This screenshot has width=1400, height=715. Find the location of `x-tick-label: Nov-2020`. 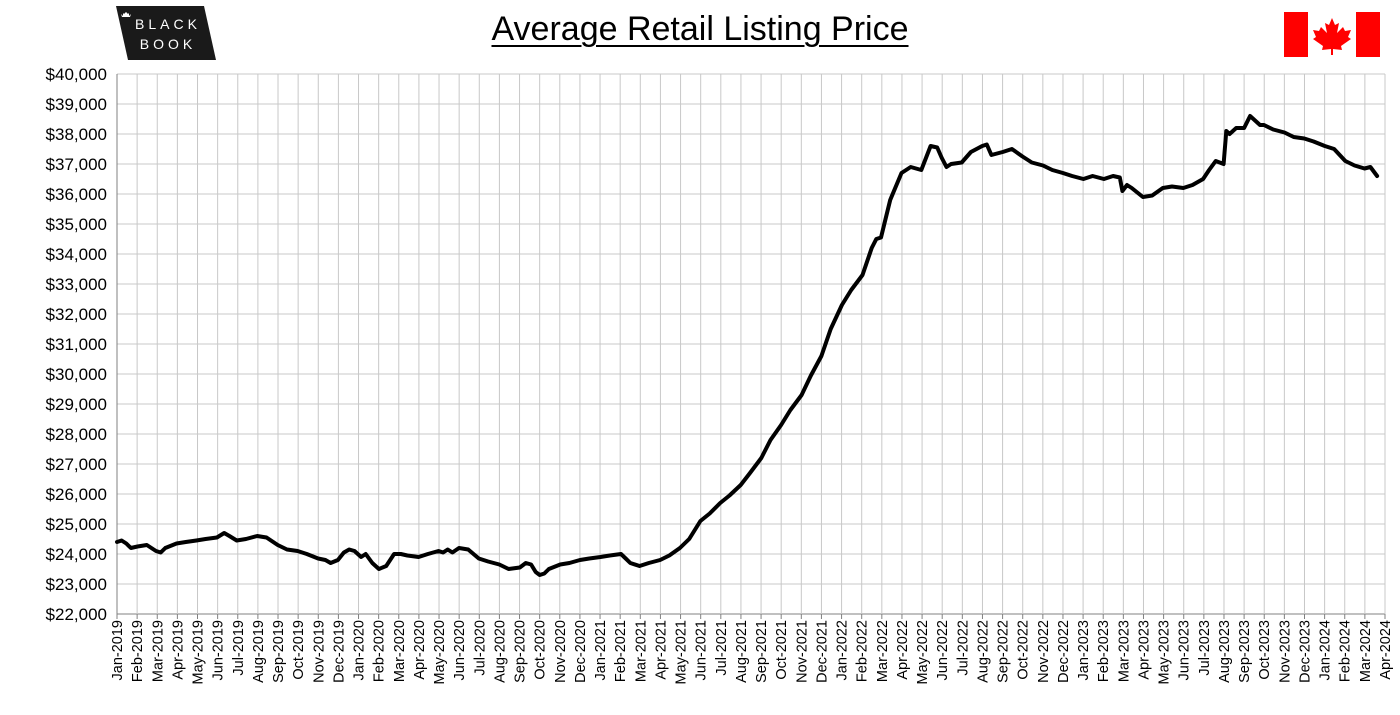

x-tick-label: Nov-2020 is located at coordinates (561, 651).